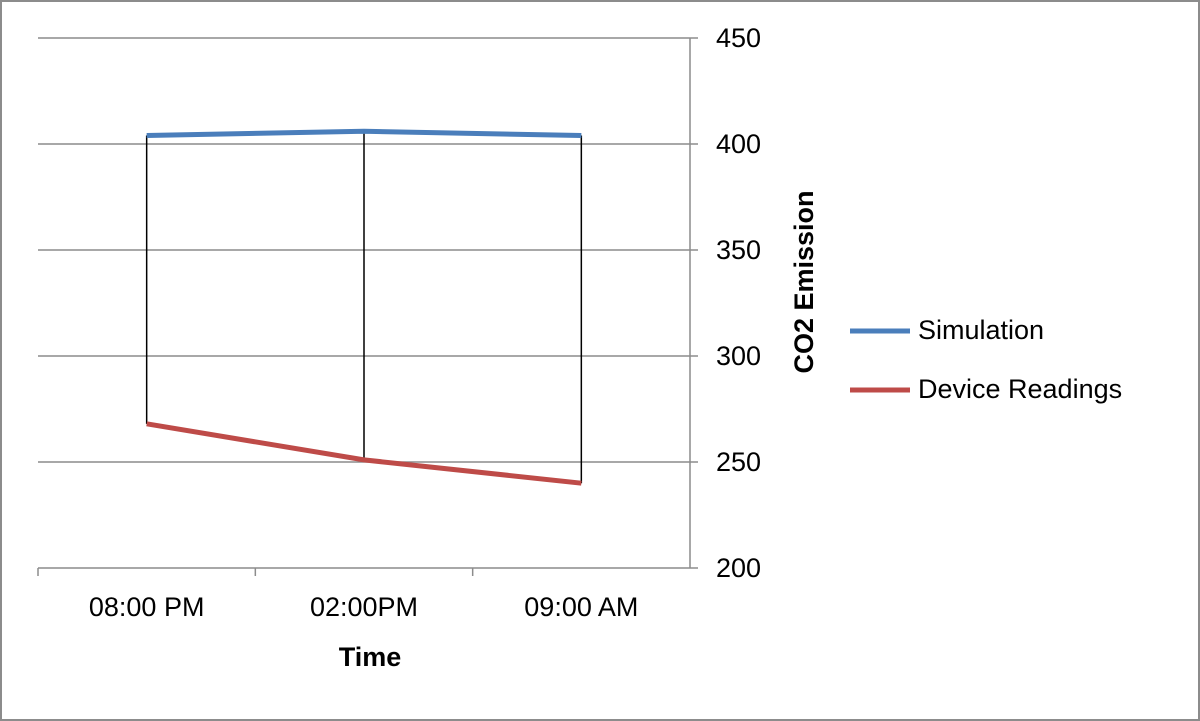 This screenshot has height=721, width=1200. I want to click on y-tick-label: 200, so click(738, 568).